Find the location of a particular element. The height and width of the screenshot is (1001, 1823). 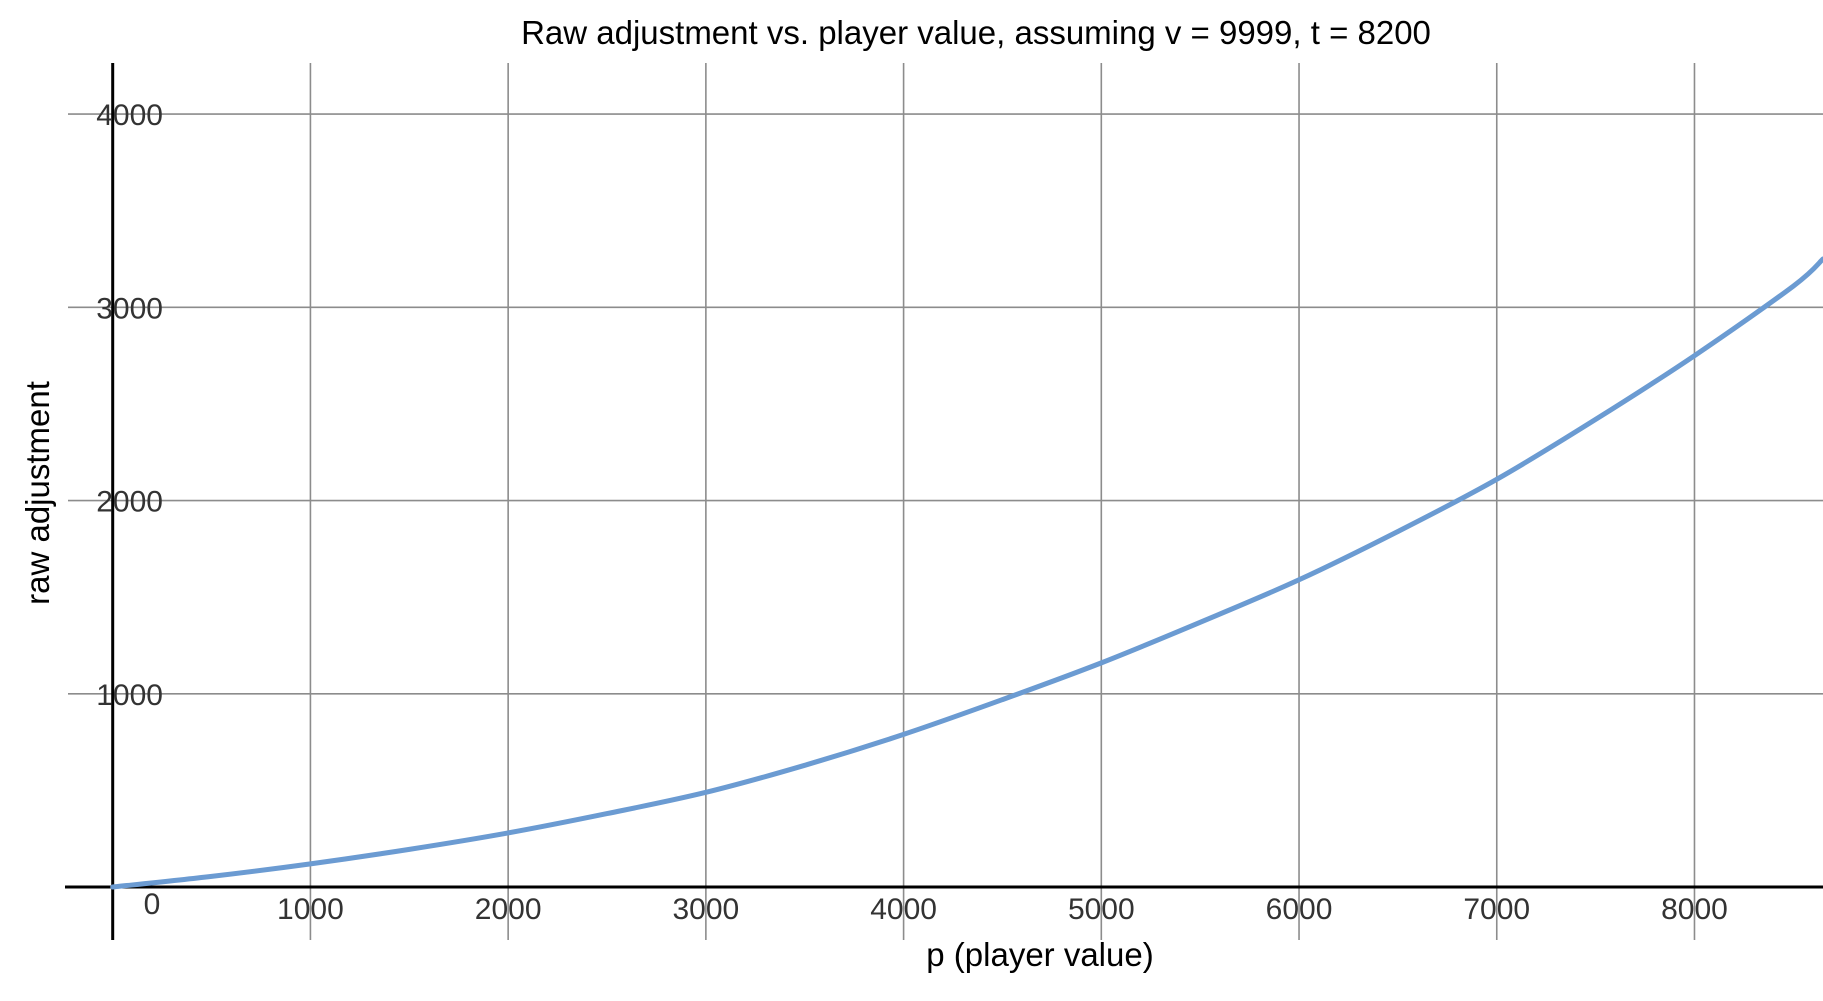

x-tick-label: 7000 is located at coordinates (1496, 909).